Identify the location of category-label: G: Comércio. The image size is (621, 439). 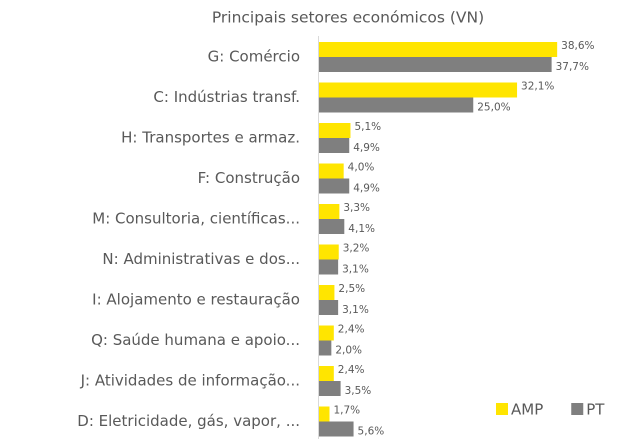
(254, 57).